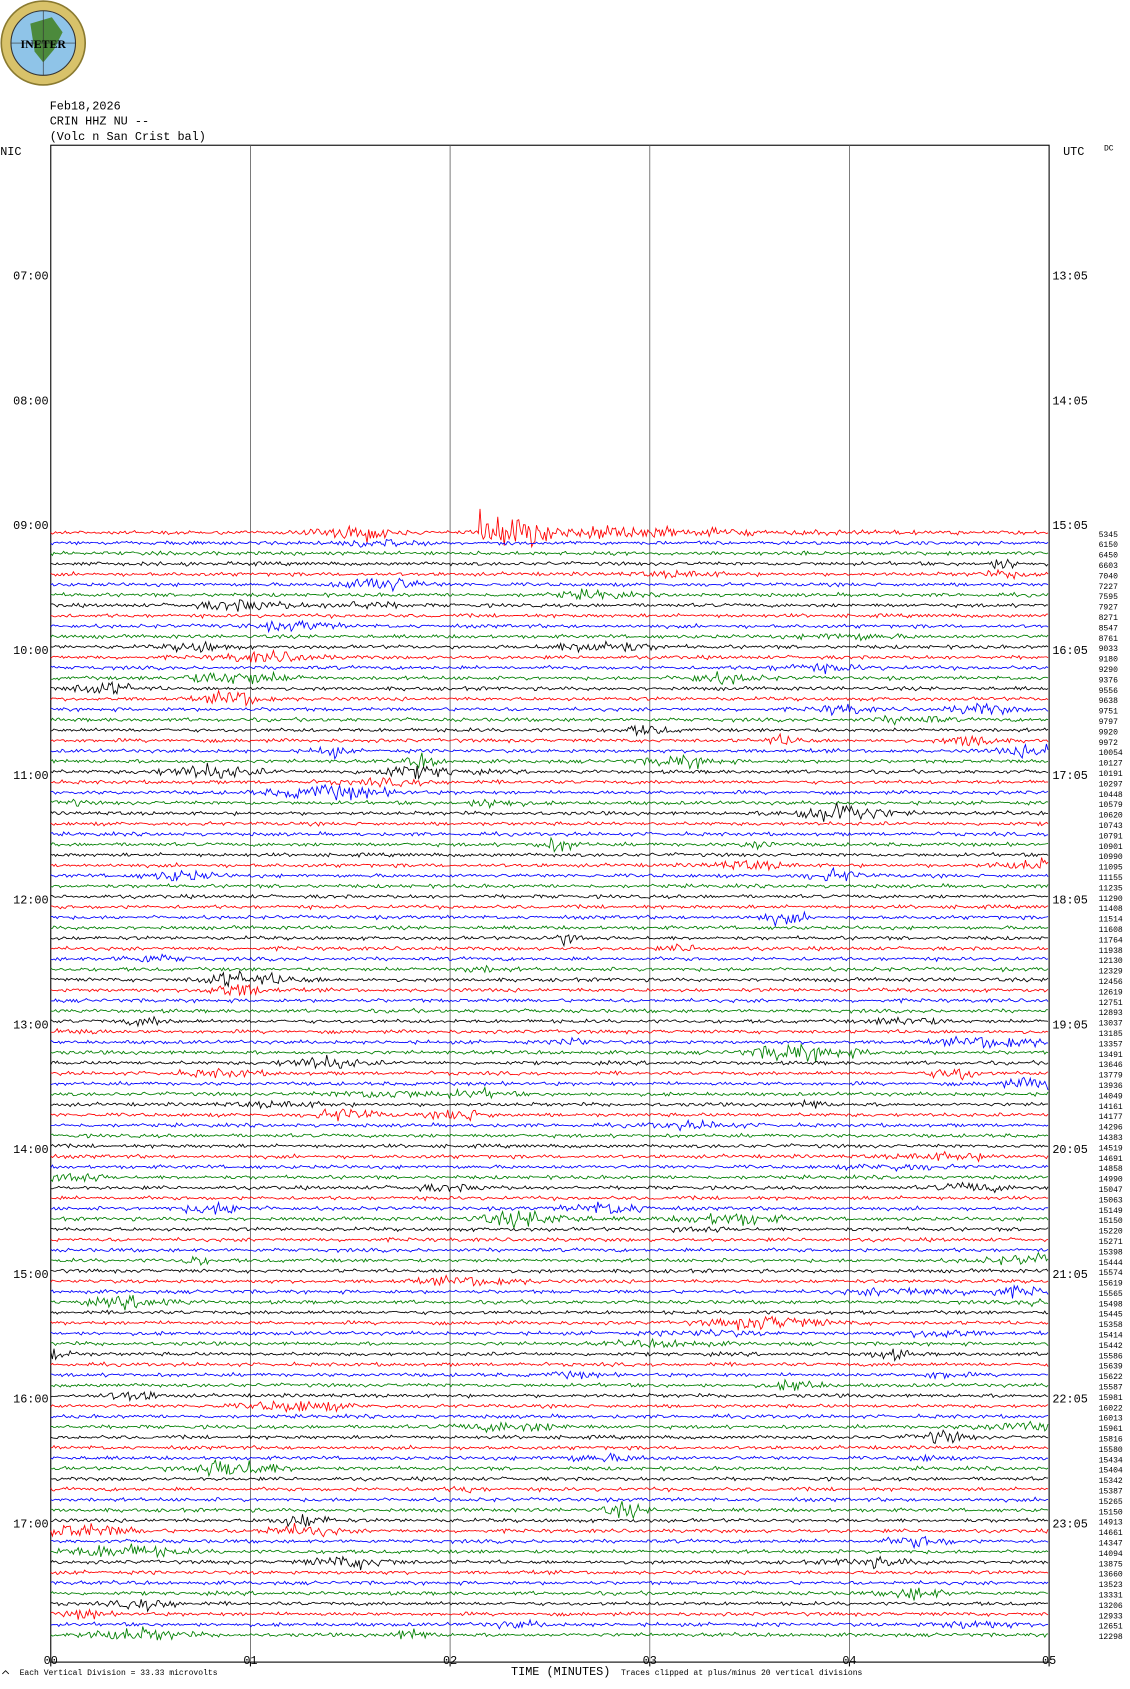 The height and width of the screenshot is (1689, 1130). I want to click on dc-value: 10191, so click(1111, 774).